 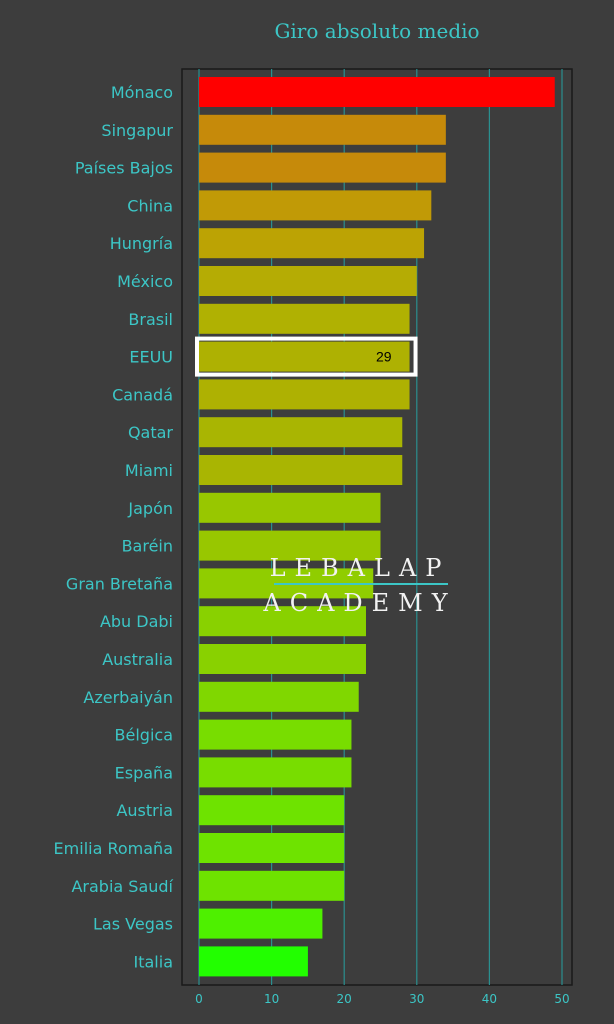 What do you see at coordinates (142, 92) in the screenshot?
I see `category-label: Mónaco` at bounding box center [142, 92].